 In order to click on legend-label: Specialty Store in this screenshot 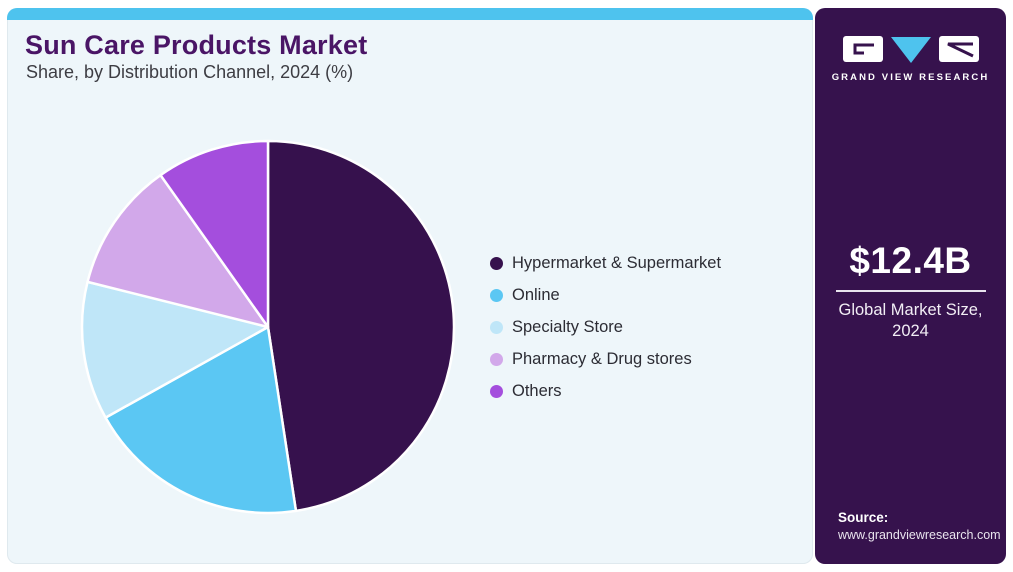, I will do `click(567, 326)`.